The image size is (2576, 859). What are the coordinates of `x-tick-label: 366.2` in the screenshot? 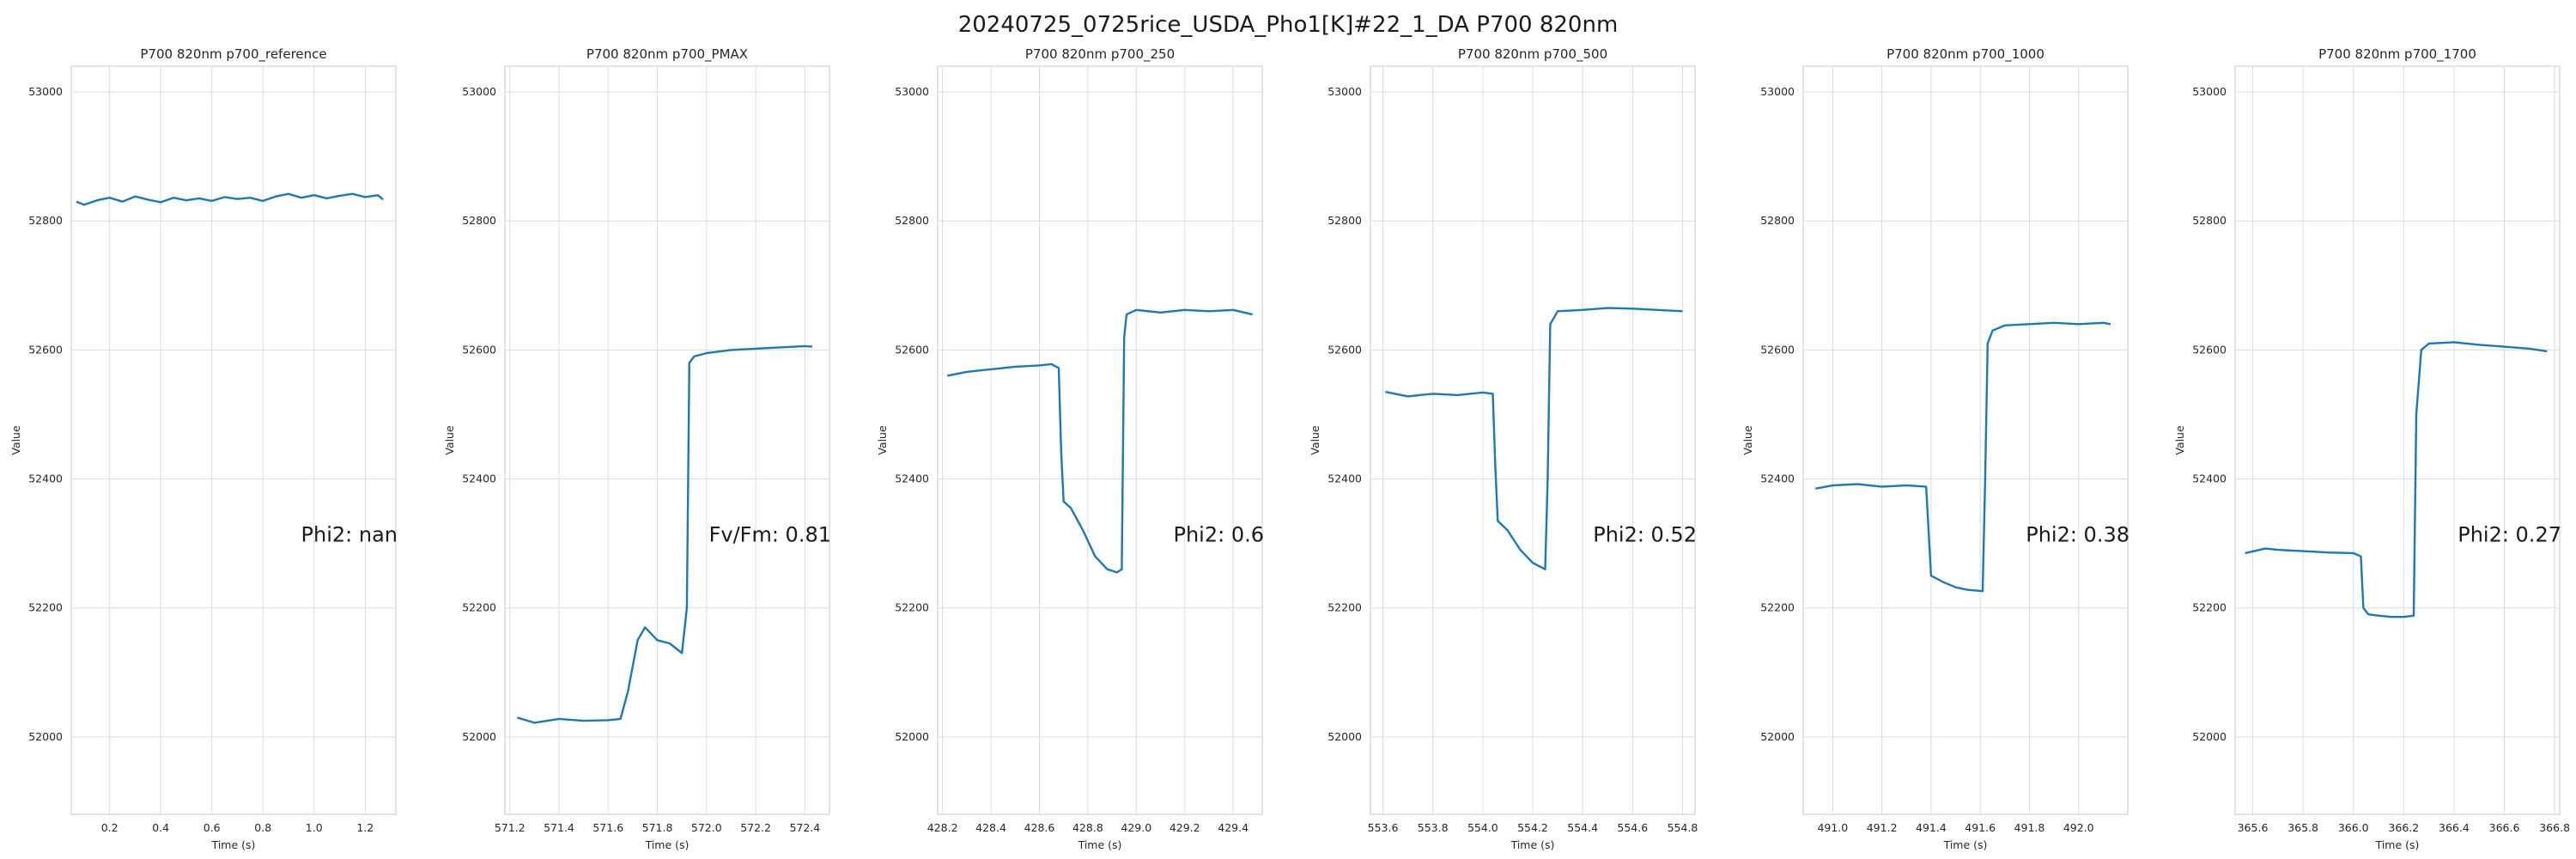 It's located at (2404, 827).